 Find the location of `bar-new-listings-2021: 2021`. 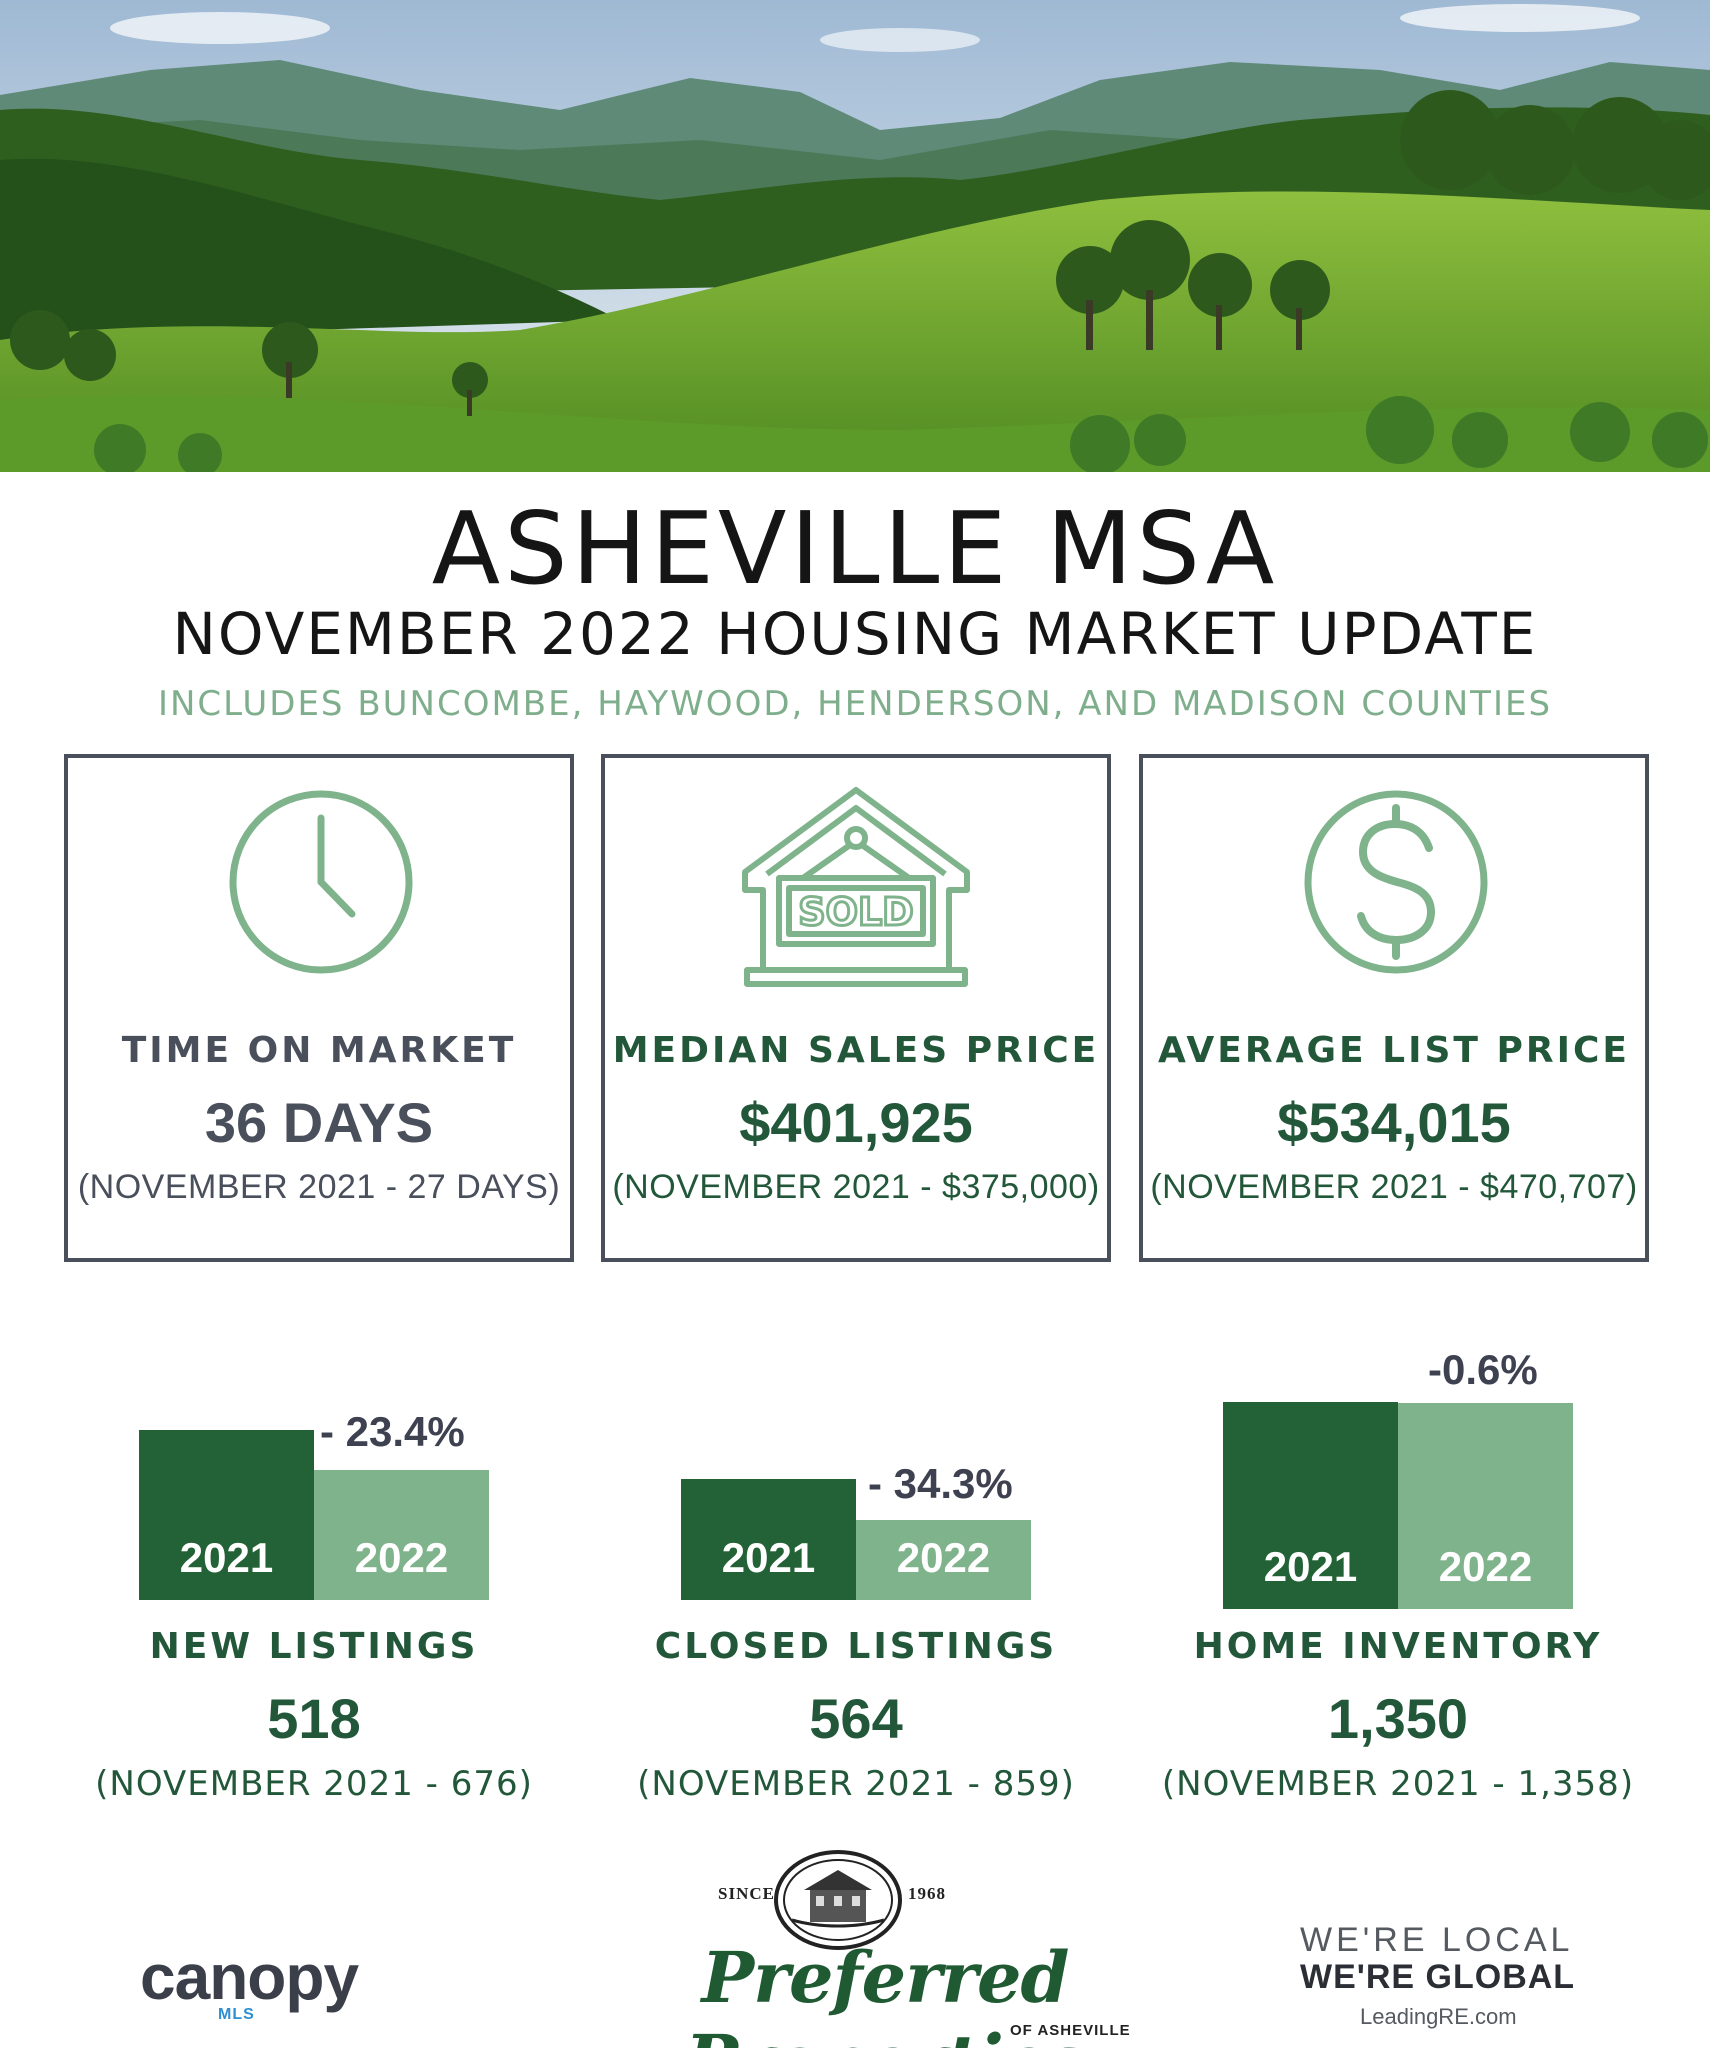

bar-new-listings-2021: 2021 is located at coordinates (226, 1515).